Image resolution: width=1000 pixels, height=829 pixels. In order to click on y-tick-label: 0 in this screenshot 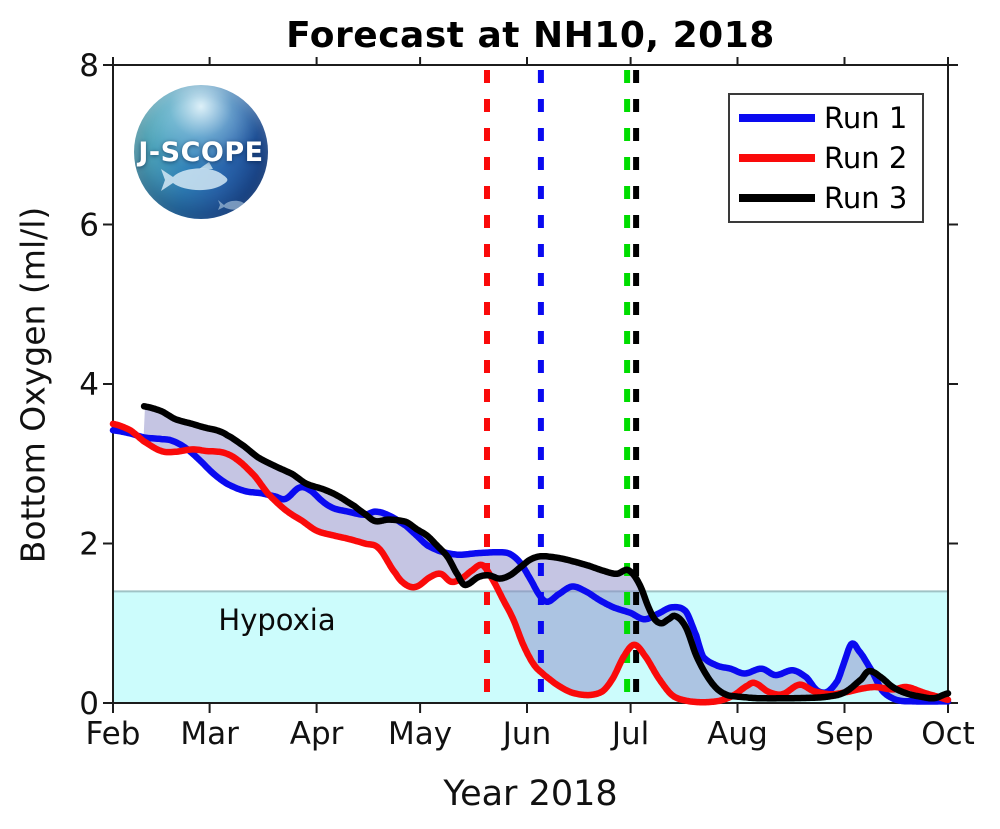, I will do `click(89, 704)`.